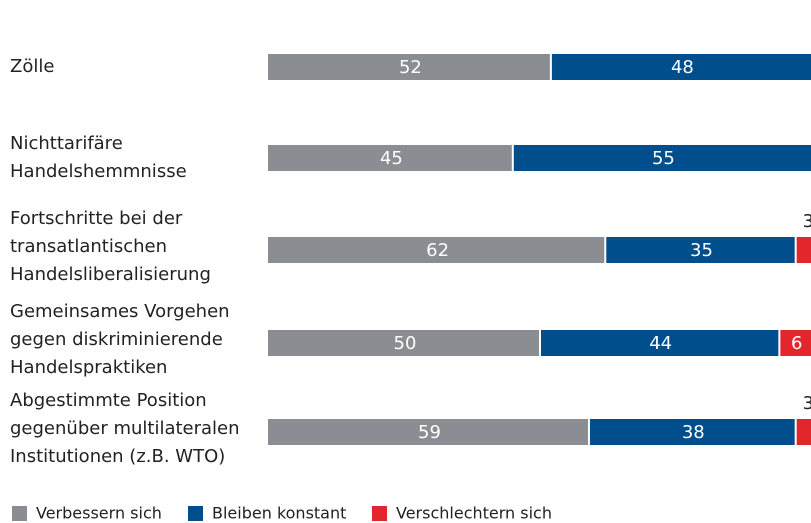 Image resolution: width=811 pixels, height=523 pixels. I want to click on category-label: gegen diskriminierende, so click(116, 339).